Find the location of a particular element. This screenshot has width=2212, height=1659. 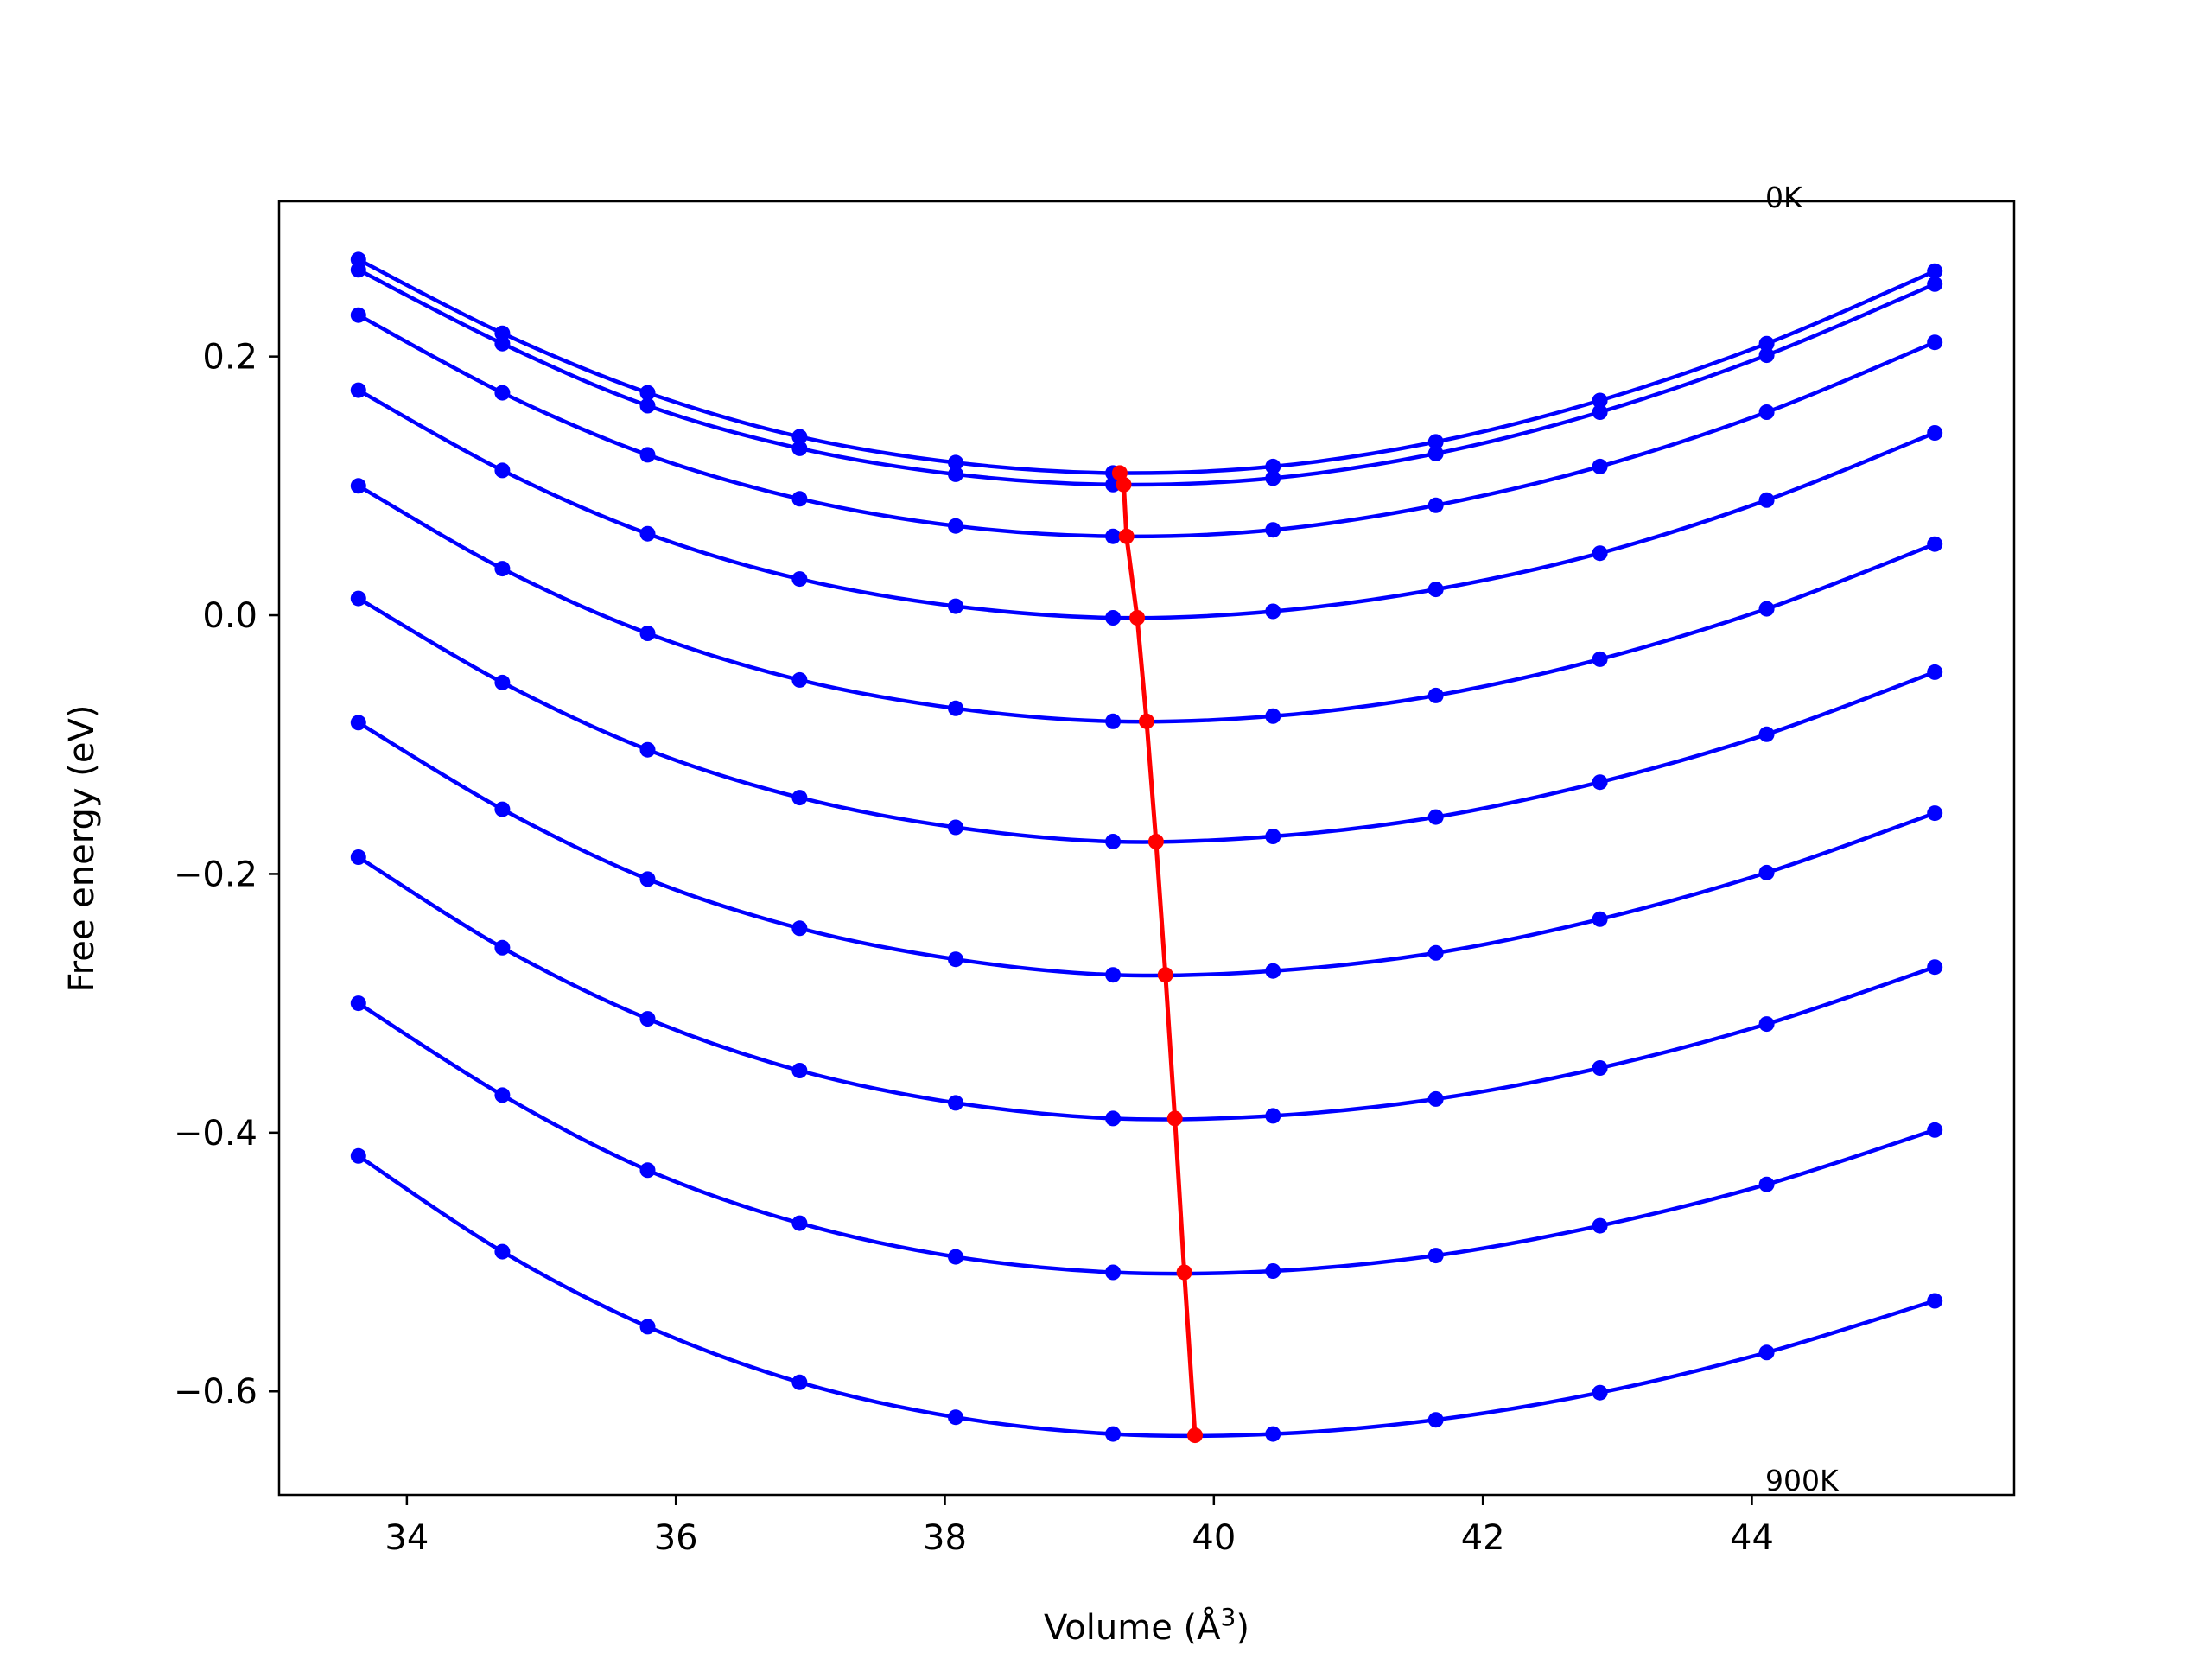

x-axis-title-superscript: 3 is located at coordinates (1228, 1617).